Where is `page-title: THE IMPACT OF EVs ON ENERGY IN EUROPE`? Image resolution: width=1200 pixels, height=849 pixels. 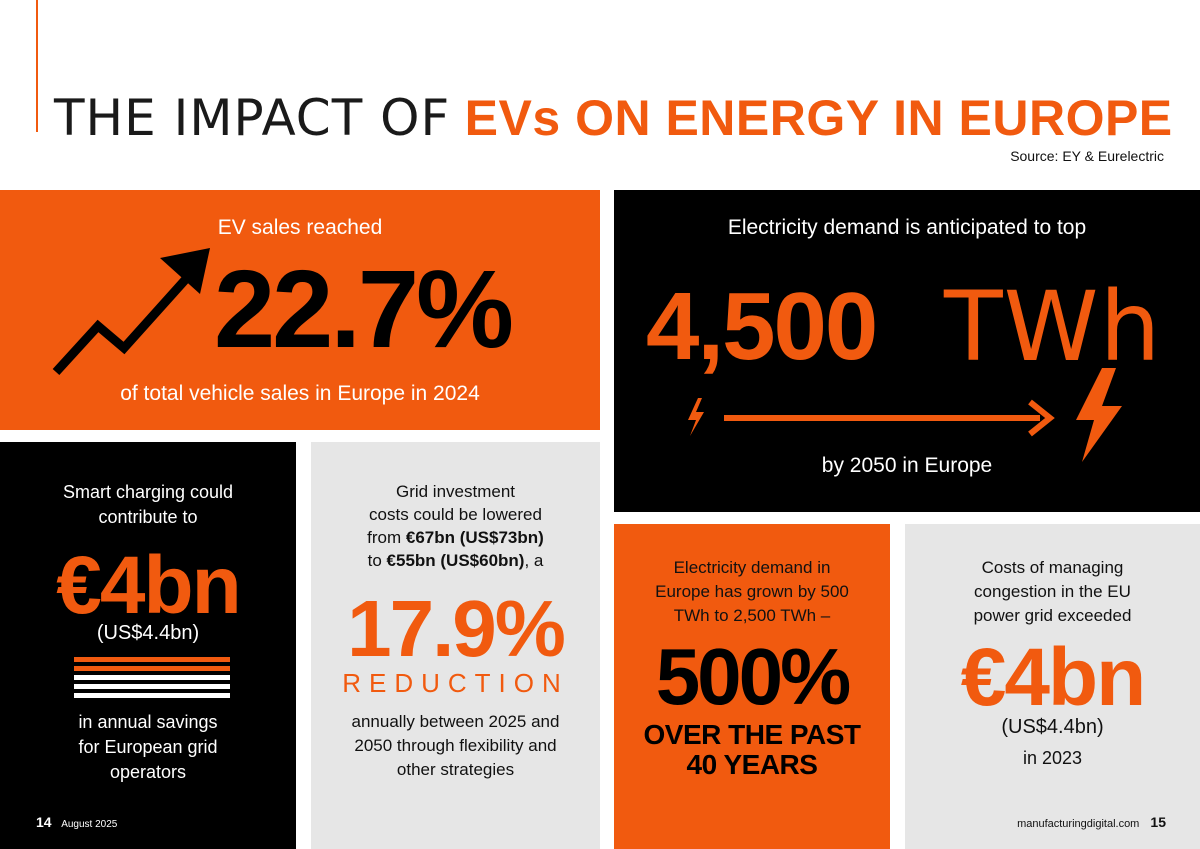
page-title: THE IMPACT OF EVs ON ENERGY IN EUROPE is located at coordinates (613, 118).